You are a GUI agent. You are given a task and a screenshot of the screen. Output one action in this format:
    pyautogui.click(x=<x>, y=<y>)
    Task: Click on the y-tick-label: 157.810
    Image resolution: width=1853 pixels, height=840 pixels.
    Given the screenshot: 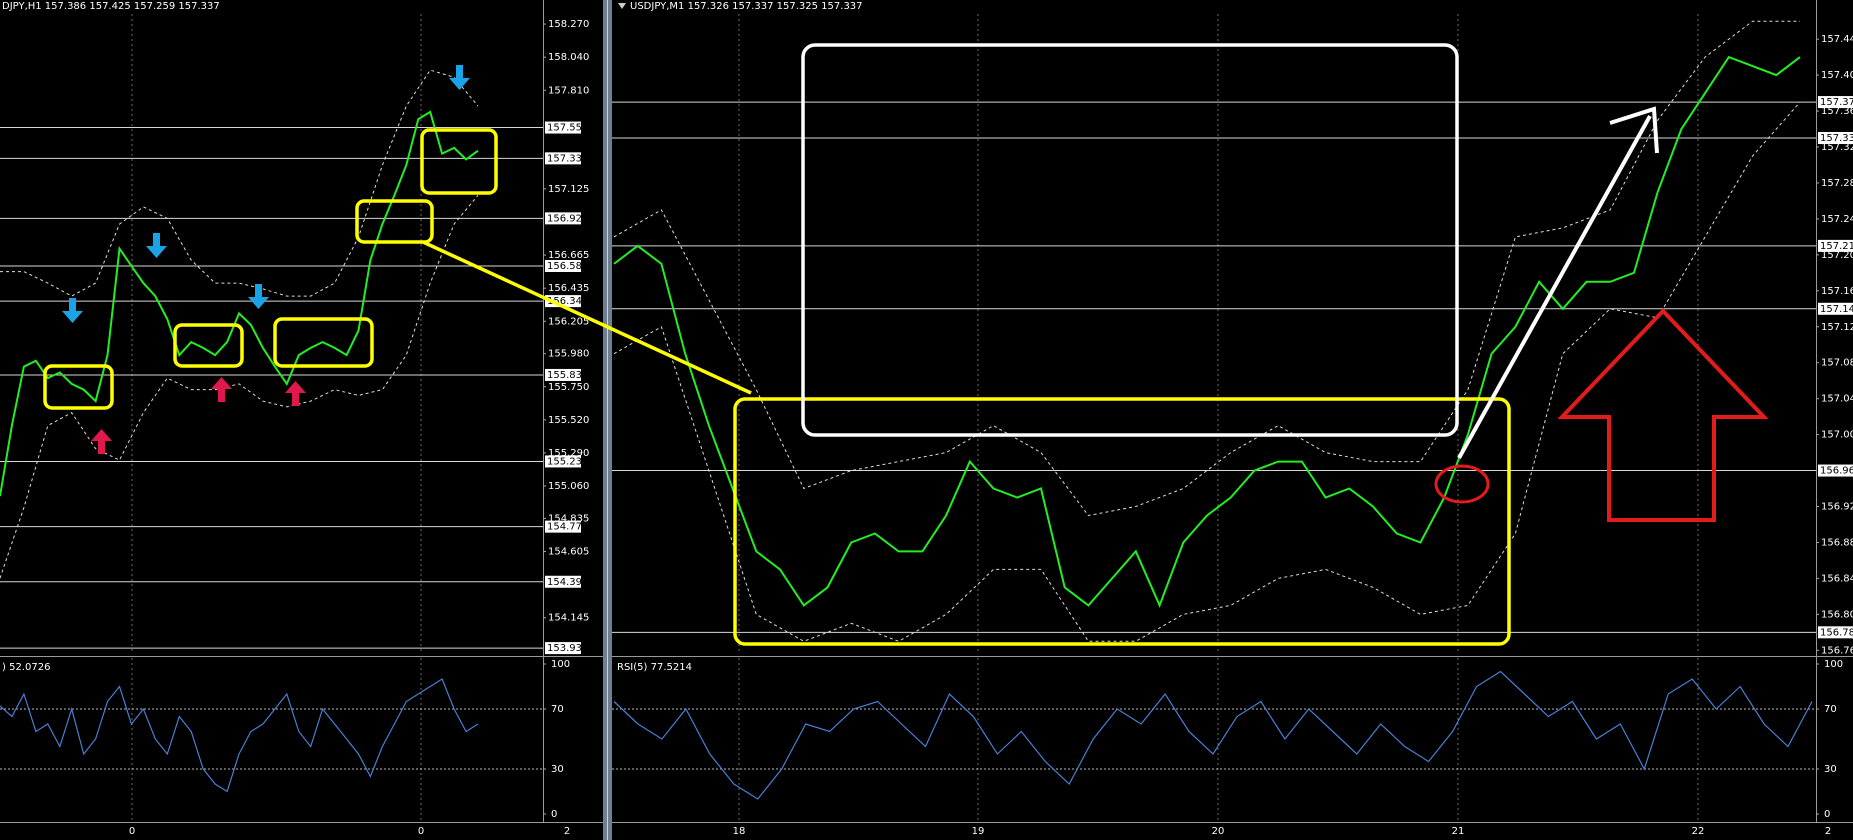 What is the action you would take?
    pyautogui.click(x=568, y=90)
    